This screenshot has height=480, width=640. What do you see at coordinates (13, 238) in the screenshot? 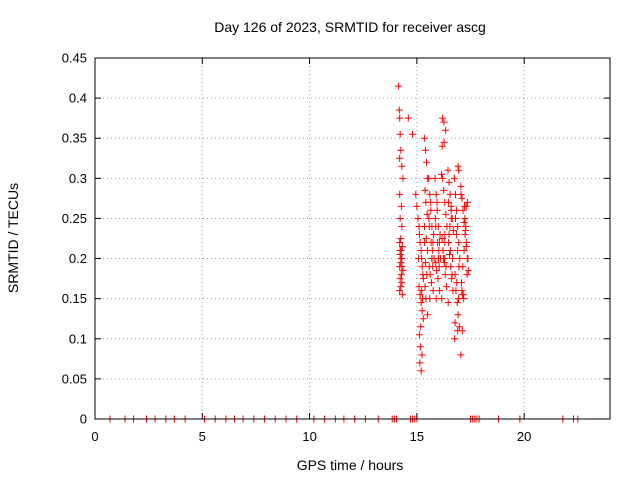
I see `y-axis-title: SRMTID / TECUs` at bounding box center [13, 238].